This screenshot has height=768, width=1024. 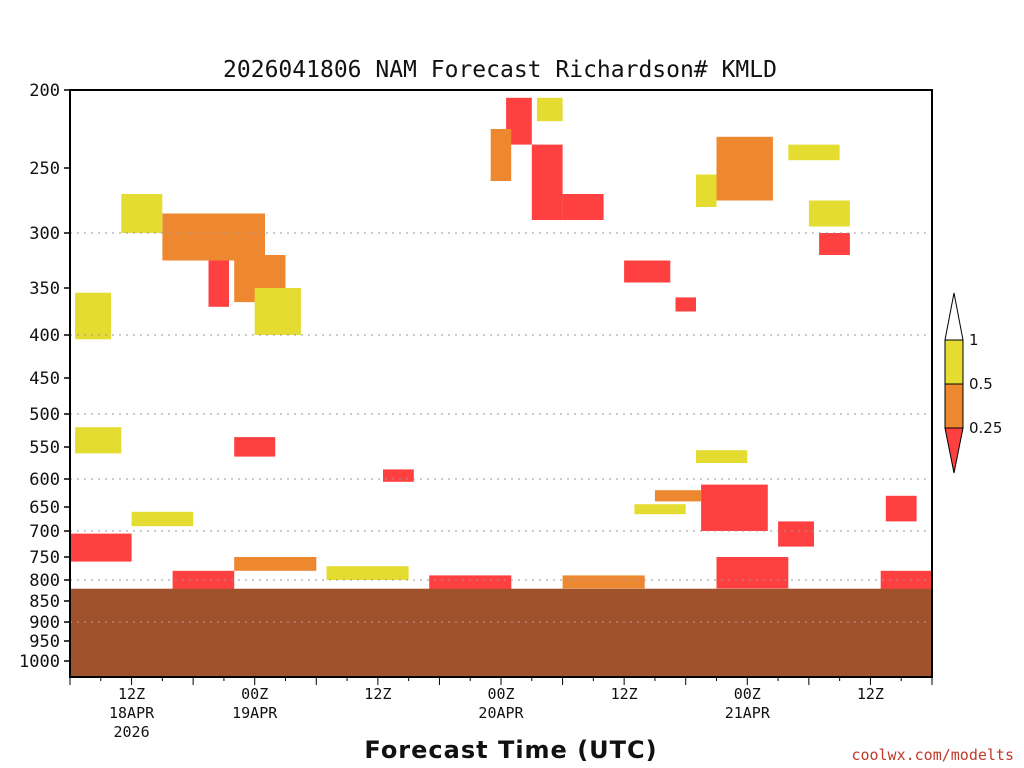 I want to click on cell-right-yellow-upper, so click(x=814, y=152).